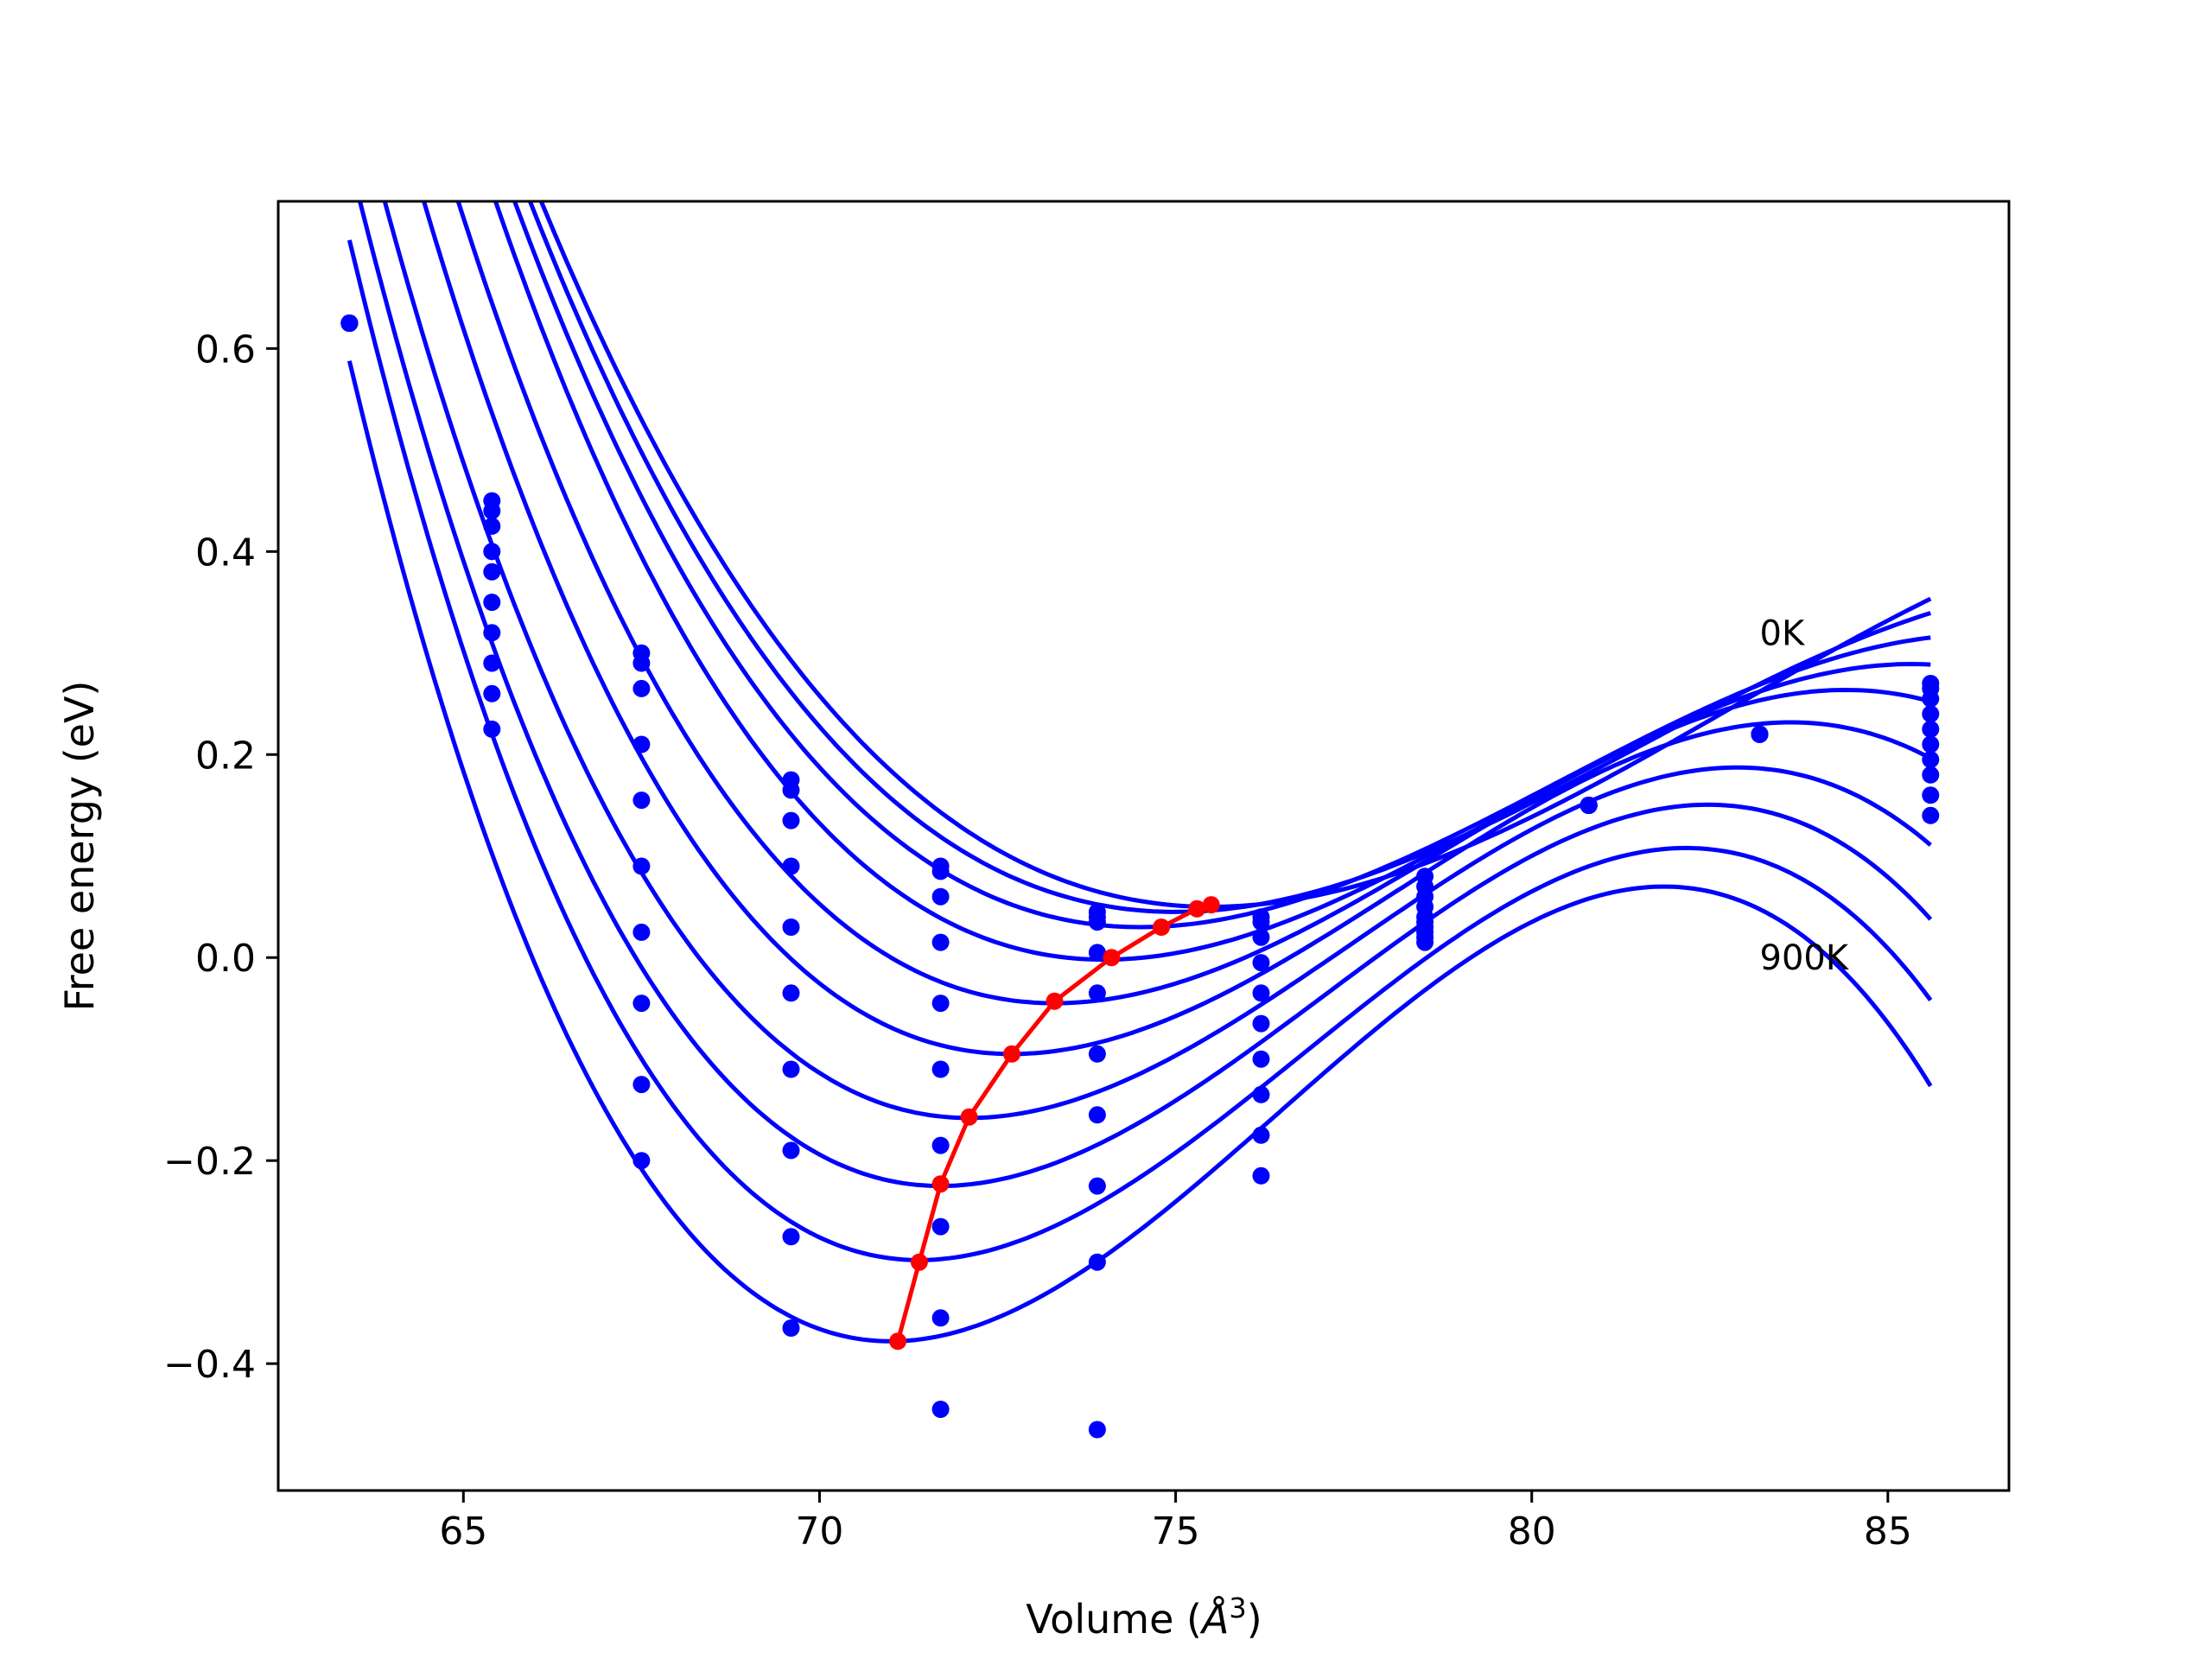  Describe the element at coordinates (1532, 1532) in the screenshot. I see `x-tick-label: 80` at that location.